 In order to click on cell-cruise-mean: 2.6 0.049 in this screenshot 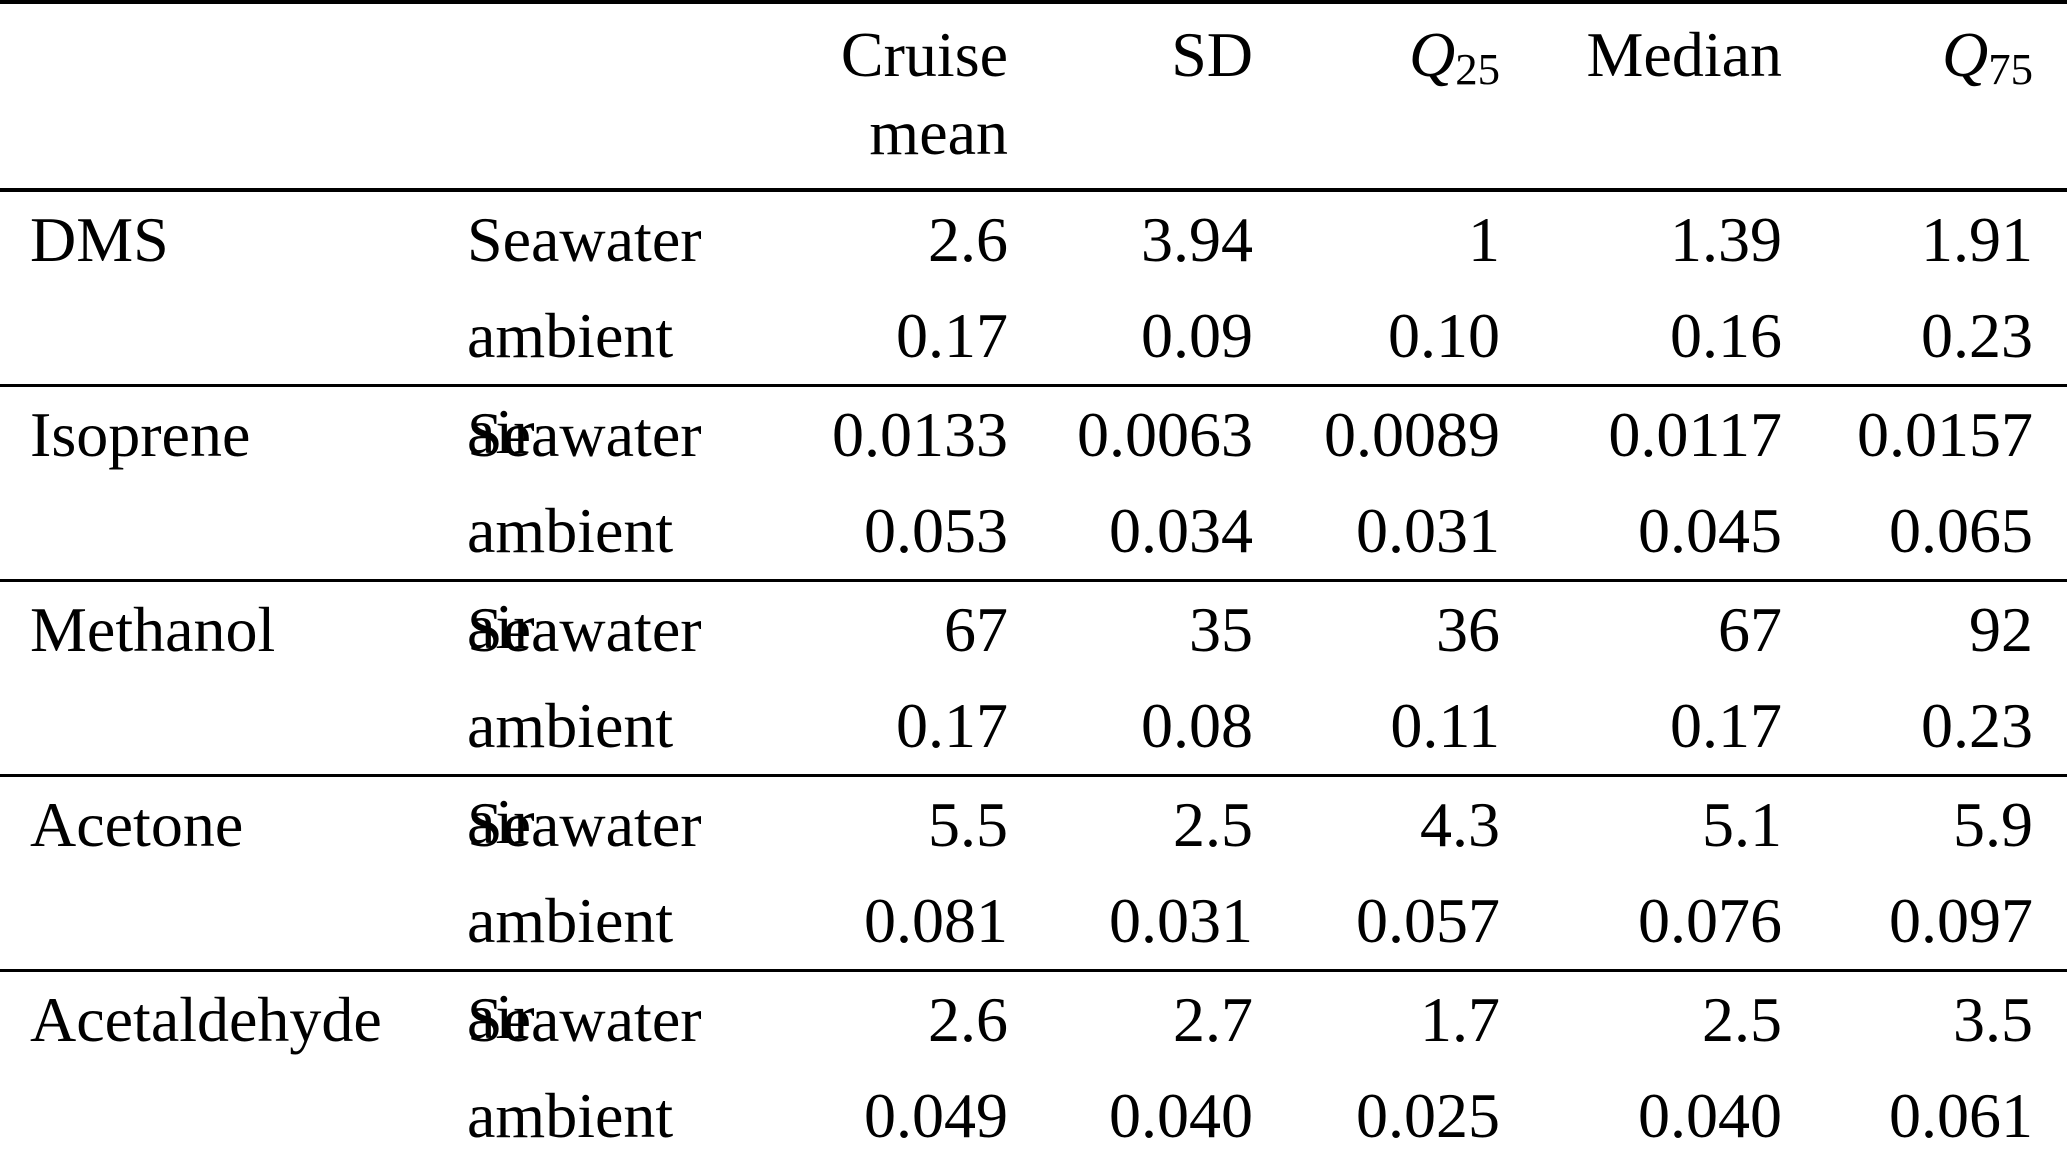, I will do `click(936, 1067)`.